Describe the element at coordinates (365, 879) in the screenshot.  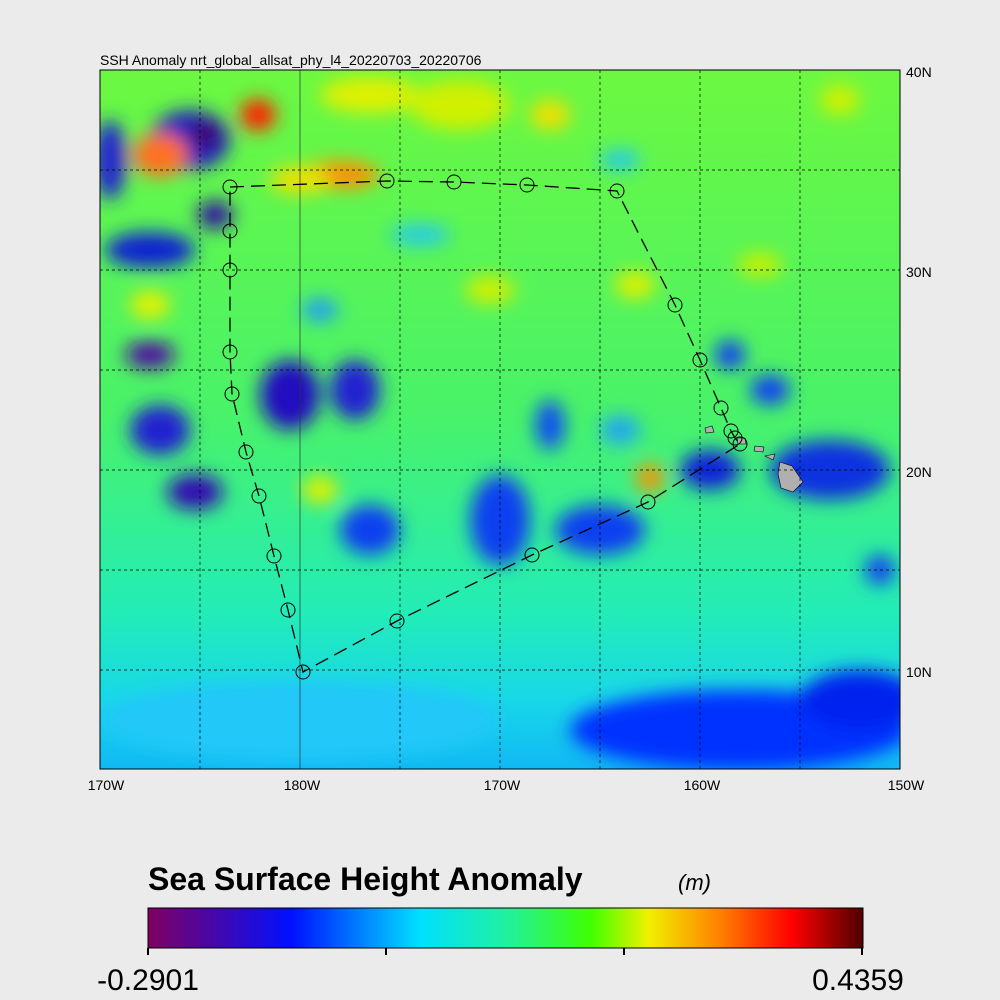
I see `colorbar-title: Sea Surface Height Anomaly` at that location.